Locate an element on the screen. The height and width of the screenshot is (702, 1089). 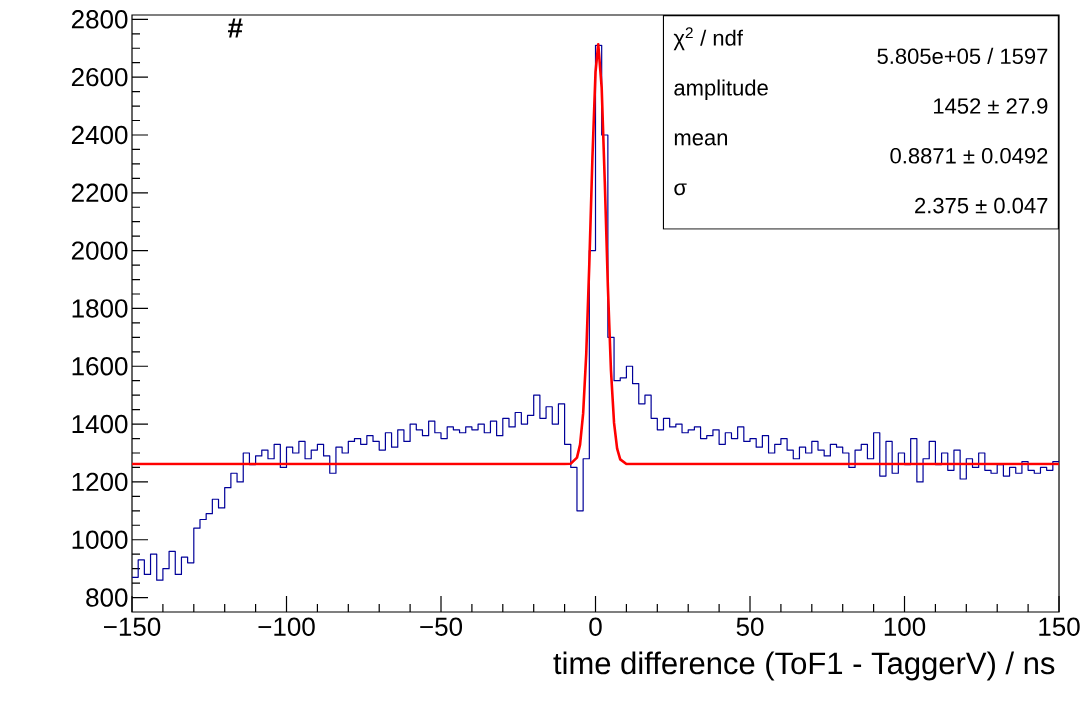
annotation: mean is located at coordinates (700, 139).